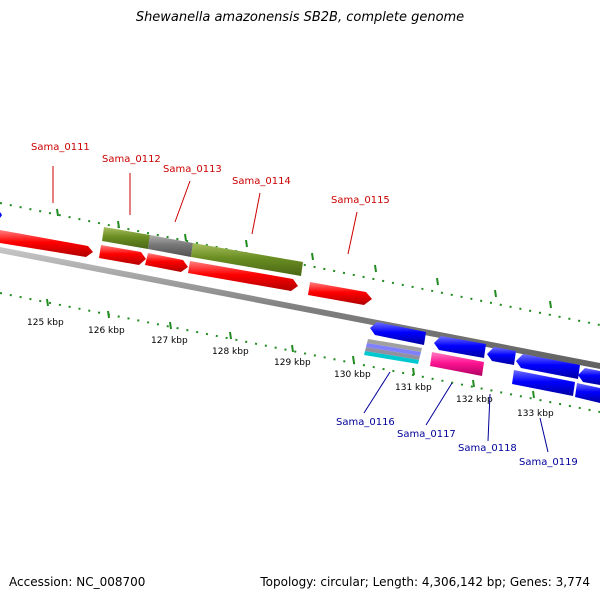  What do you see at coordinates (192, 169) in the screenshot?
I see `label-sama-0113: Sama_0113` at bounding box center [192, 169].